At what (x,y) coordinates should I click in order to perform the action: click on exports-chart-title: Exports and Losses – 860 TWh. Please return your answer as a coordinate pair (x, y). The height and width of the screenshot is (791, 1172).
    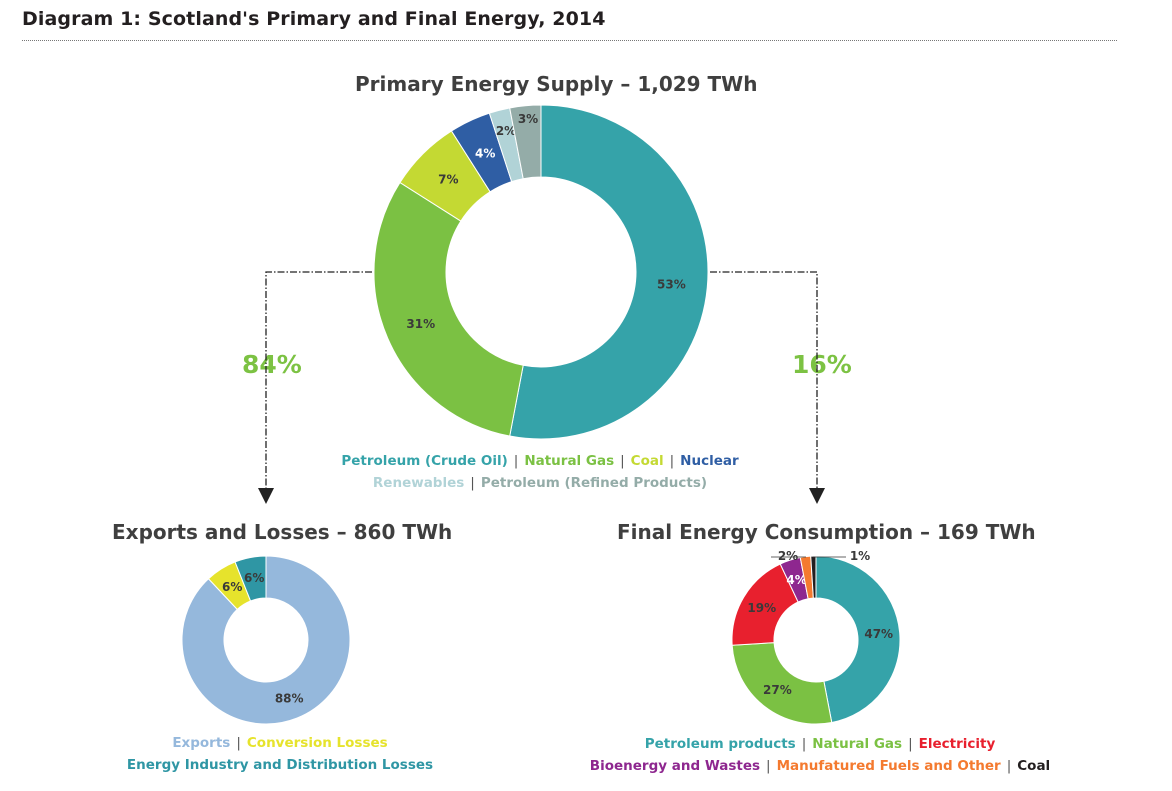
    Looking at the image, I should click on (282, 532).